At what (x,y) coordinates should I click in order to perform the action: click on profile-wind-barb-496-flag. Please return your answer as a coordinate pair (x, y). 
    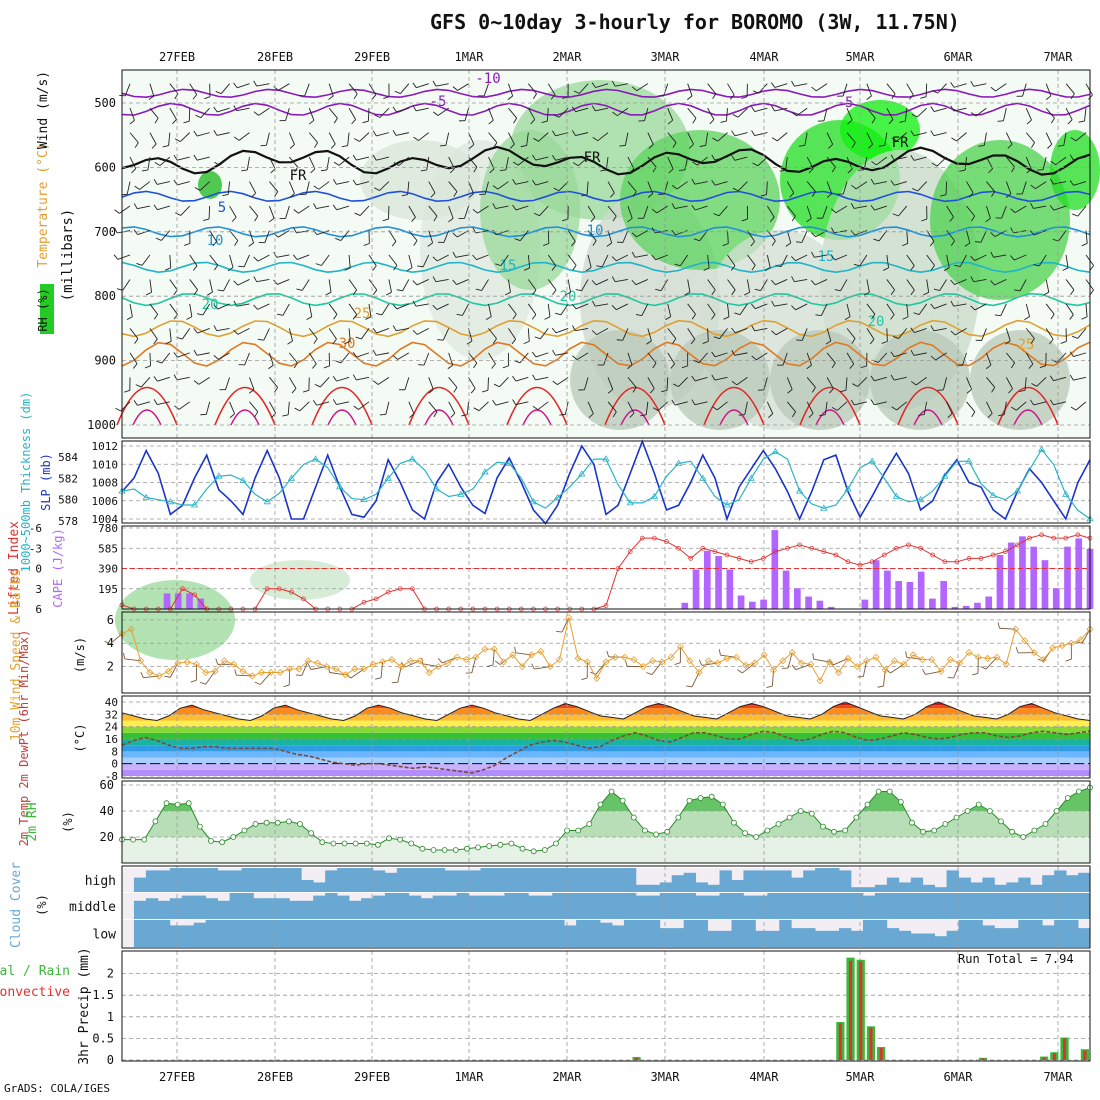
    Looking at the image, I should click on (236, 332).